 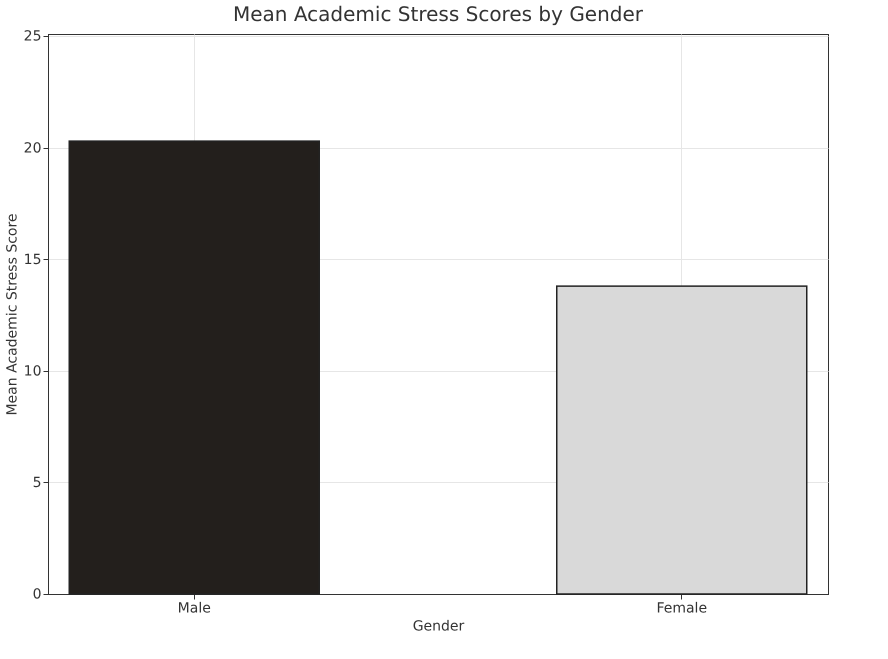 I want to click on x-tick-label: Male, so click(x=194, y=608).